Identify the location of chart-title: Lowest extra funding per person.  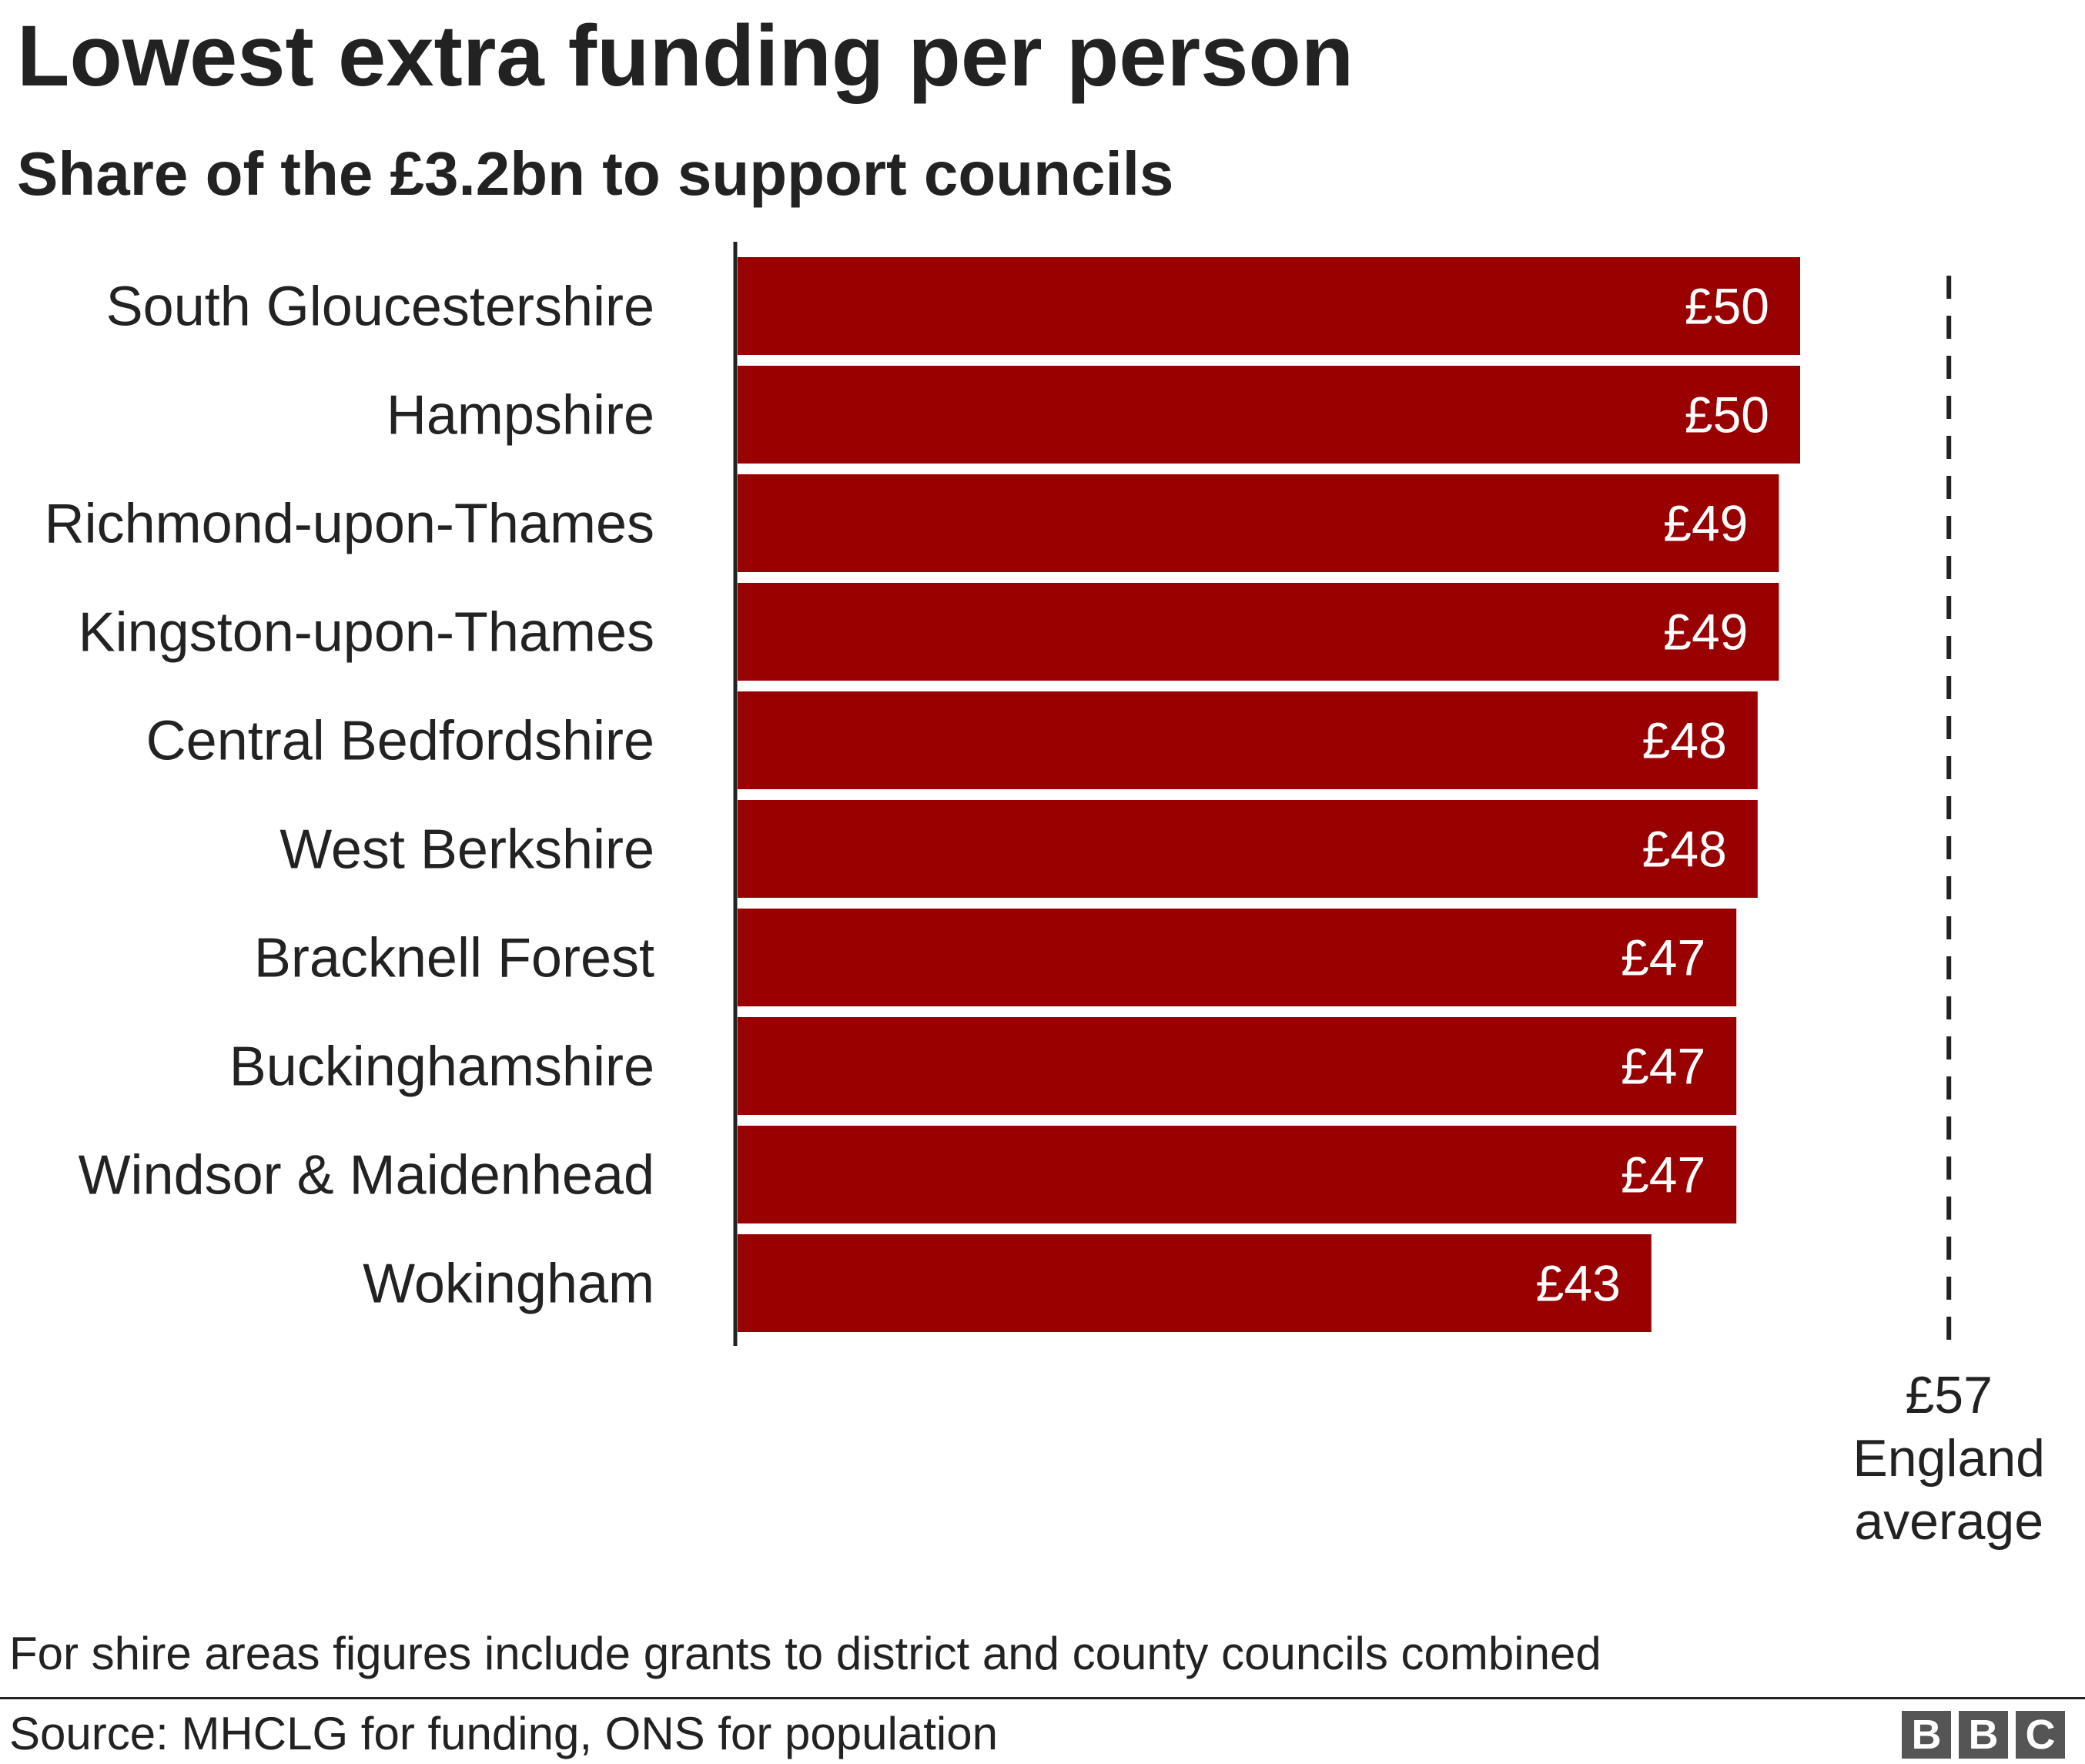
(685, 56).